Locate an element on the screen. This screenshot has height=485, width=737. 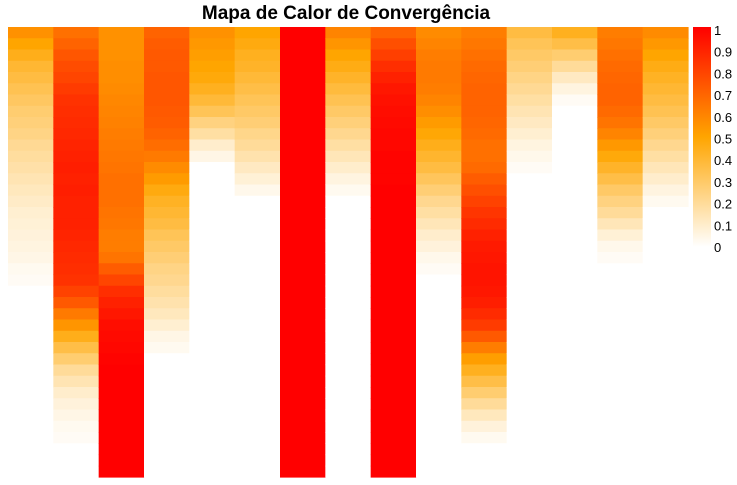
colorbar-gradient is located at coordinates (702, 137).